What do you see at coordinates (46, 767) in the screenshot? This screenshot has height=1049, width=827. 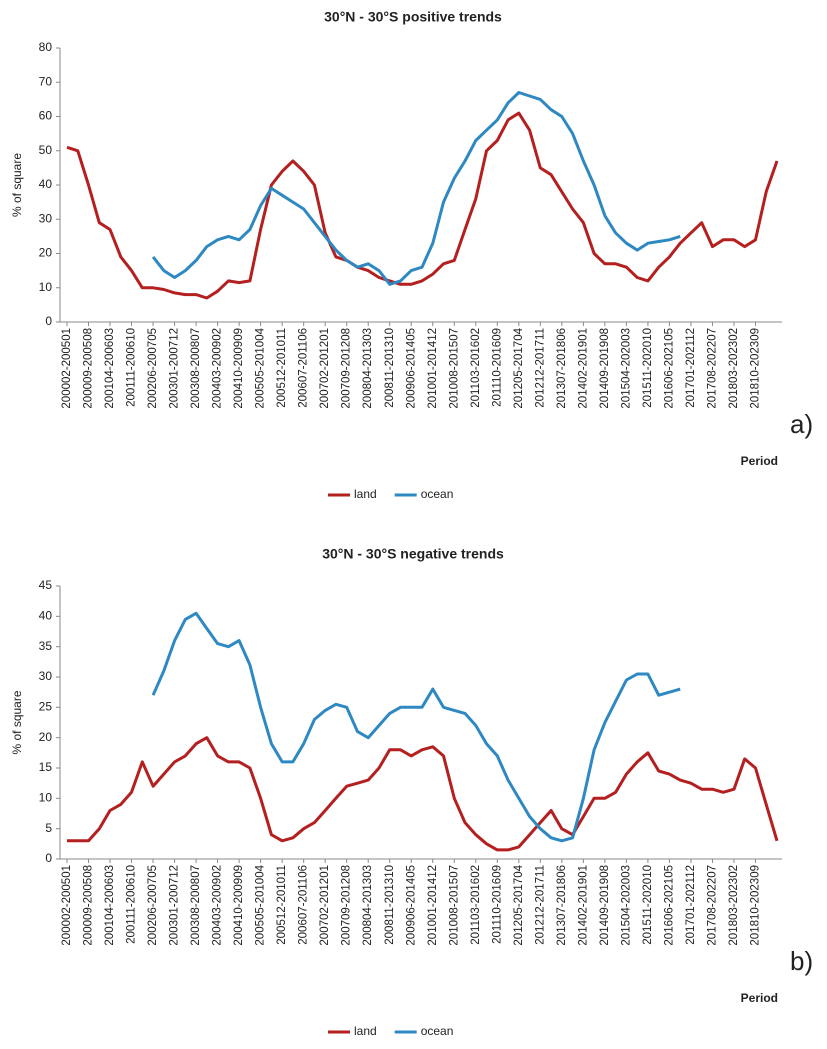 I see `y-tick-label: 15` at bounding box center [46, 767].